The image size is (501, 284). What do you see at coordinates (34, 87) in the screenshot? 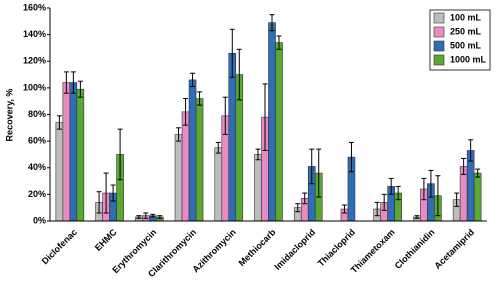
I see `y-tick-label: 100%` at bounding box center [34, 87].